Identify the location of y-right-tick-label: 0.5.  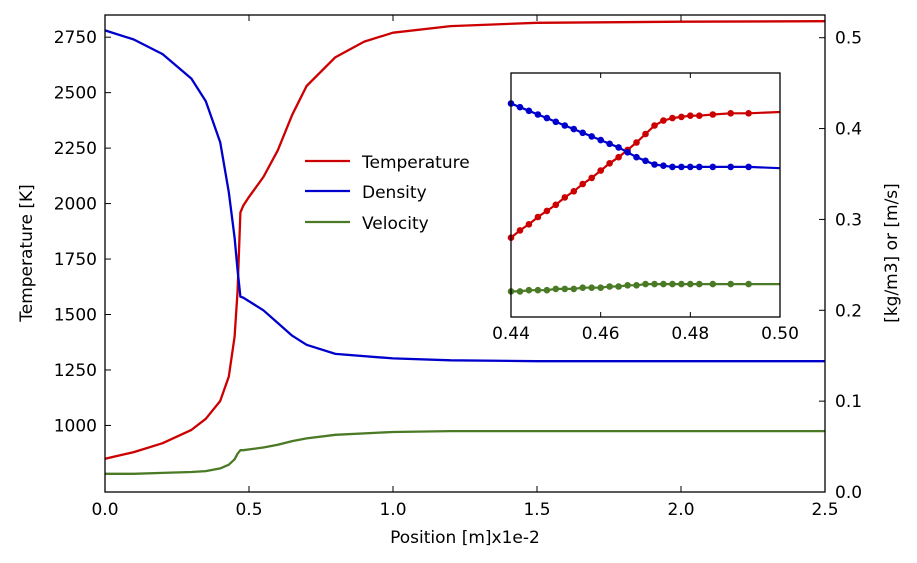
(848, 39).